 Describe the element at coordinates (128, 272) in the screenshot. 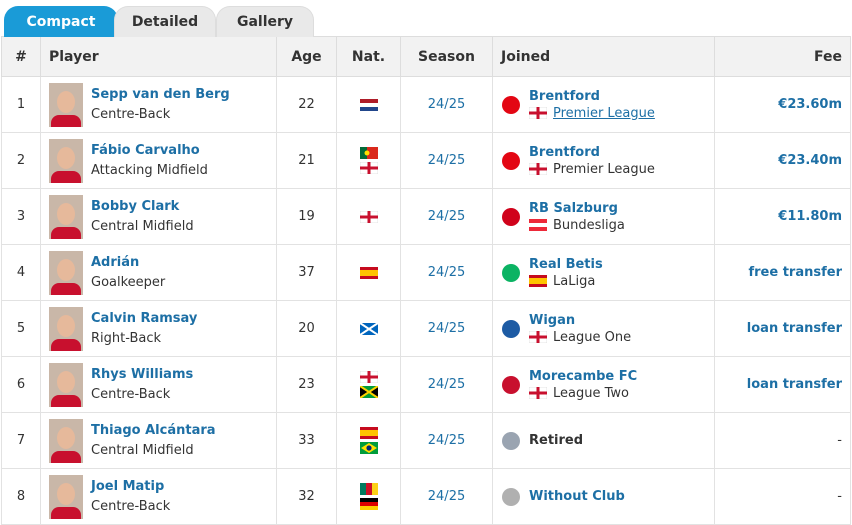

I see `player-text: Adrián Goalkeeper` at that location.